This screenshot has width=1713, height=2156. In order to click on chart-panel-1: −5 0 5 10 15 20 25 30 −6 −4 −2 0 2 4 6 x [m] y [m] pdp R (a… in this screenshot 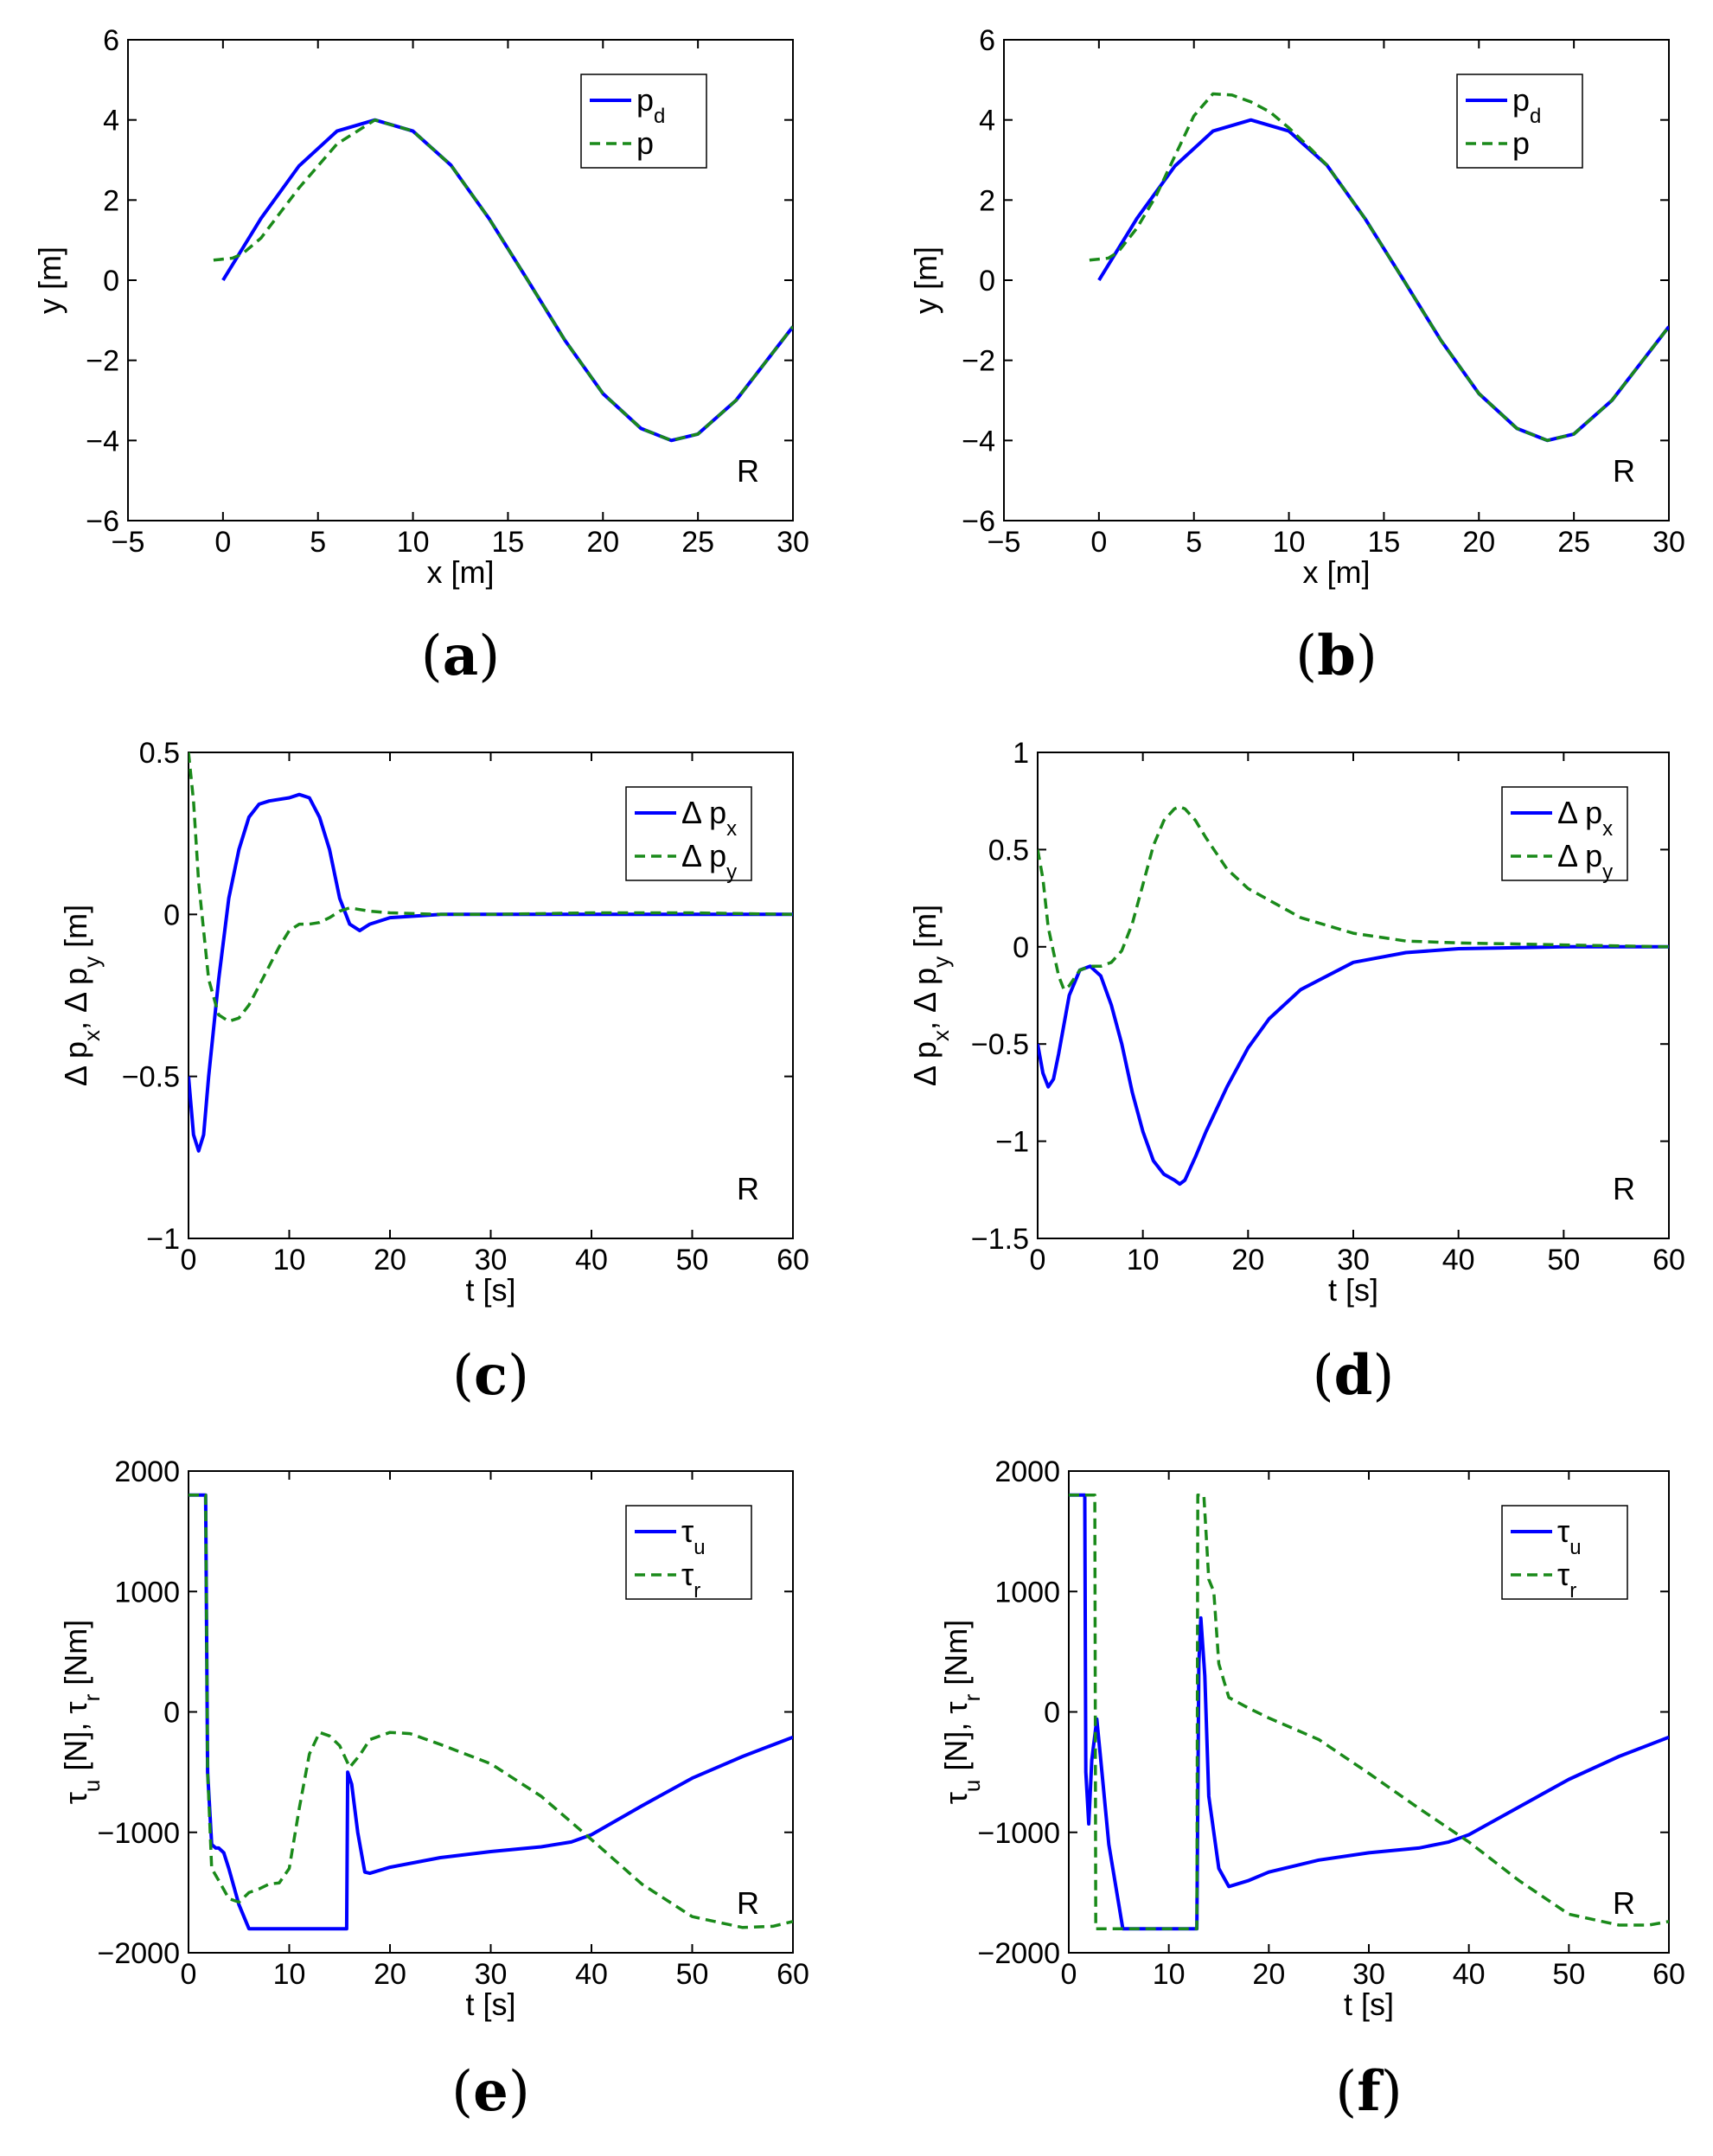, I will do `click(420, 356)`.